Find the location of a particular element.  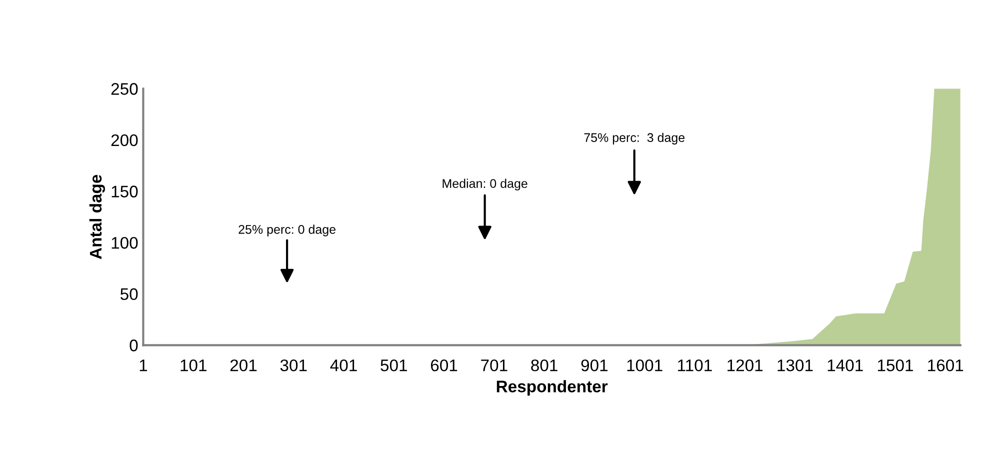

y-tick-label: 100 is located at coordinates (125, 242).